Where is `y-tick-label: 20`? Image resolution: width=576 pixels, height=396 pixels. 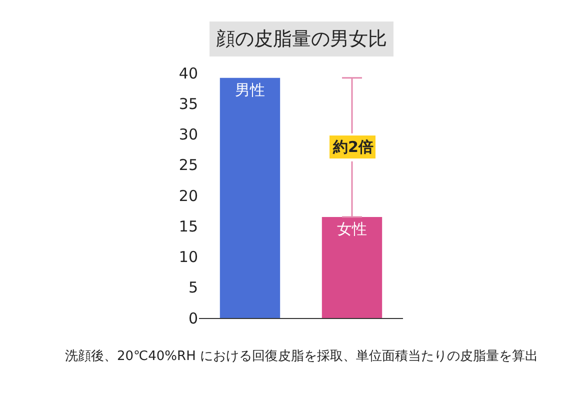 y-tick-label: 20 is located at coordinates (188, 195).